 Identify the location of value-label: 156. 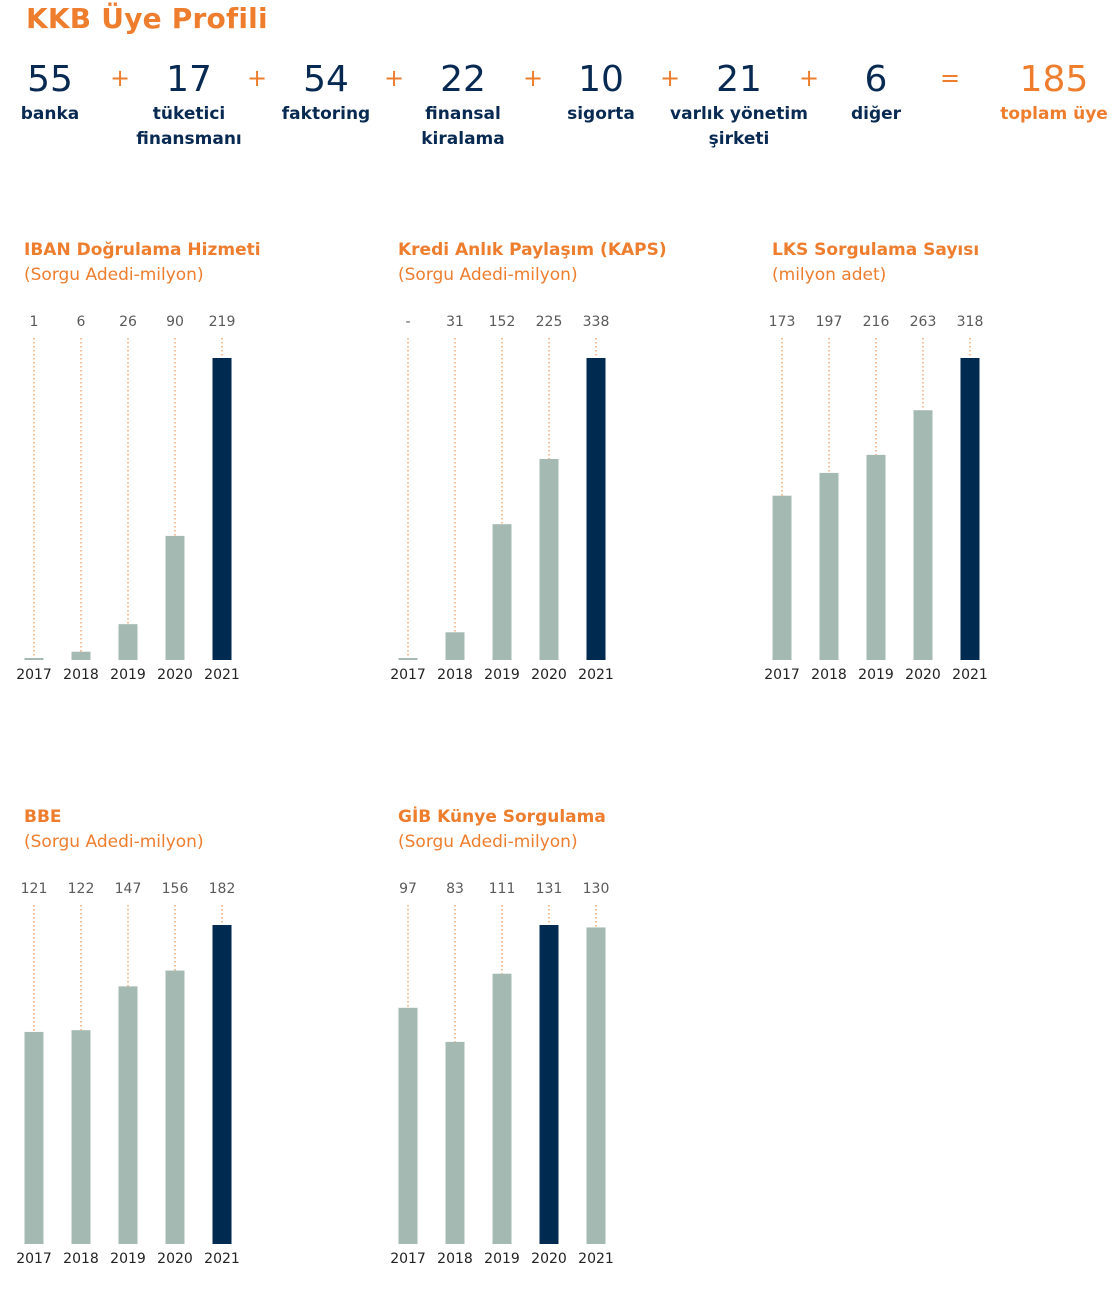
(175, 889).